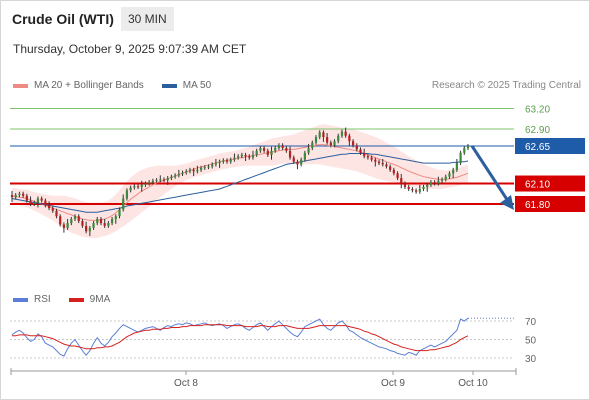  I want to click on ma50-line, so click(240, 183).